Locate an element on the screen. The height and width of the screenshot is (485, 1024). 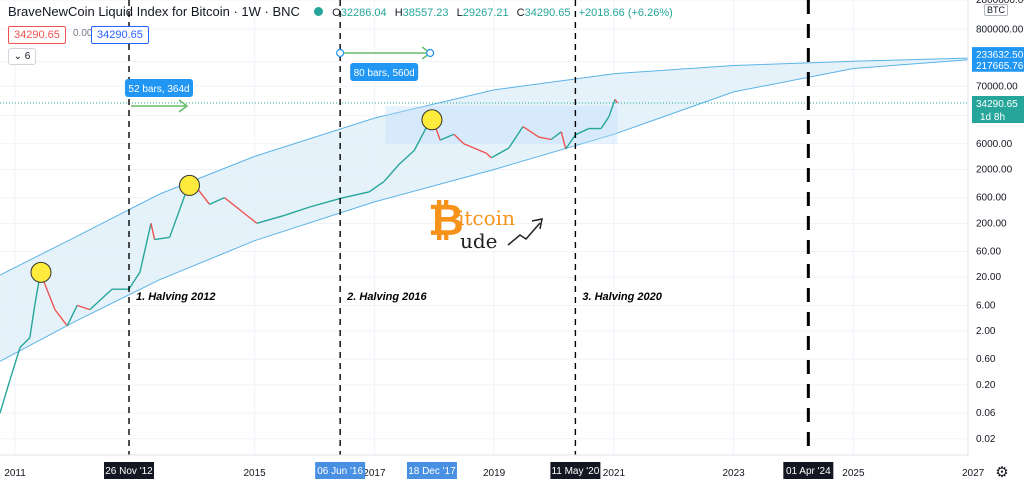
indicators-toggle-button: ⌄ 6 is located at coordinates (22, 56).